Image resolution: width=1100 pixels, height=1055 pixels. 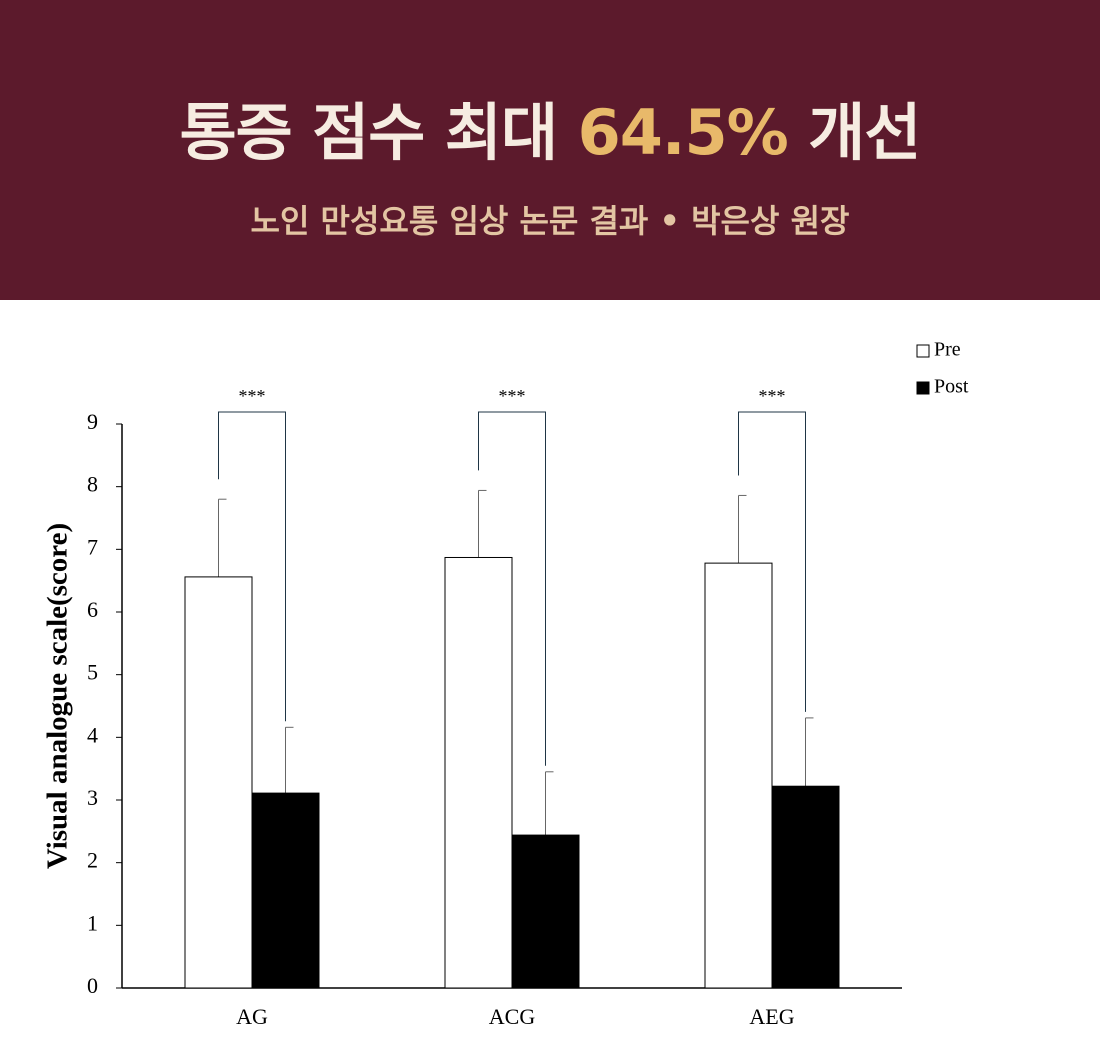 I want to click on y-tick-label: 3, so click(x=92, y=797).